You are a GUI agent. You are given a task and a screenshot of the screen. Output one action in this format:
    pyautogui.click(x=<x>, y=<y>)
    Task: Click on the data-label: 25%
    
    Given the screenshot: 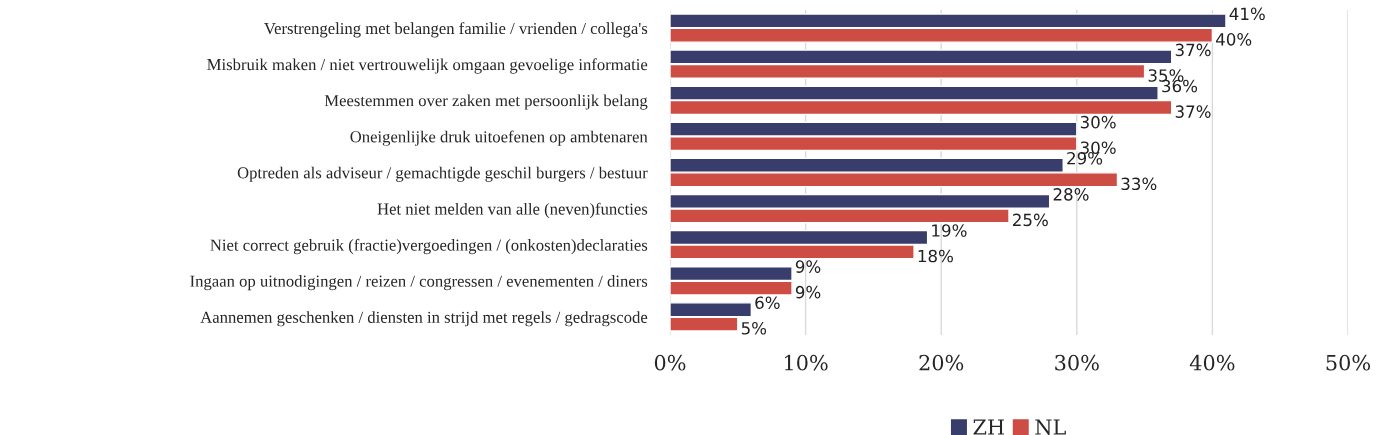 What is the action you would take?
    pyautogui.click(x=1030, y=220)
    